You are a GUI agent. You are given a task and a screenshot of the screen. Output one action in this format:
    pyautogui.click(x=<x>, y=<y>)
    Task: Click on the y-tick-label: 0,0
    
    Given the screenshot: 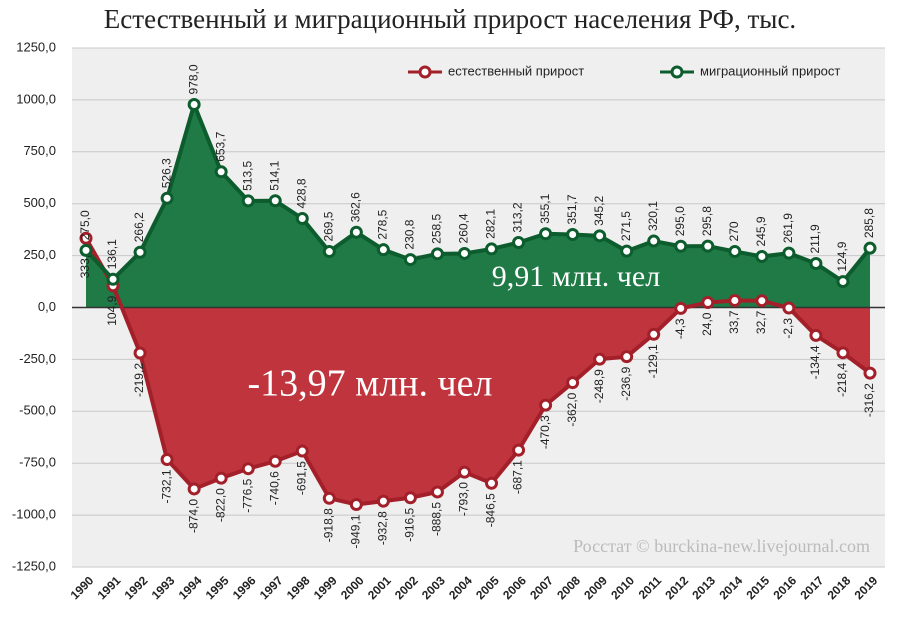 What is the action you would take?
    pyautogui.click(x=47, y=306)
    